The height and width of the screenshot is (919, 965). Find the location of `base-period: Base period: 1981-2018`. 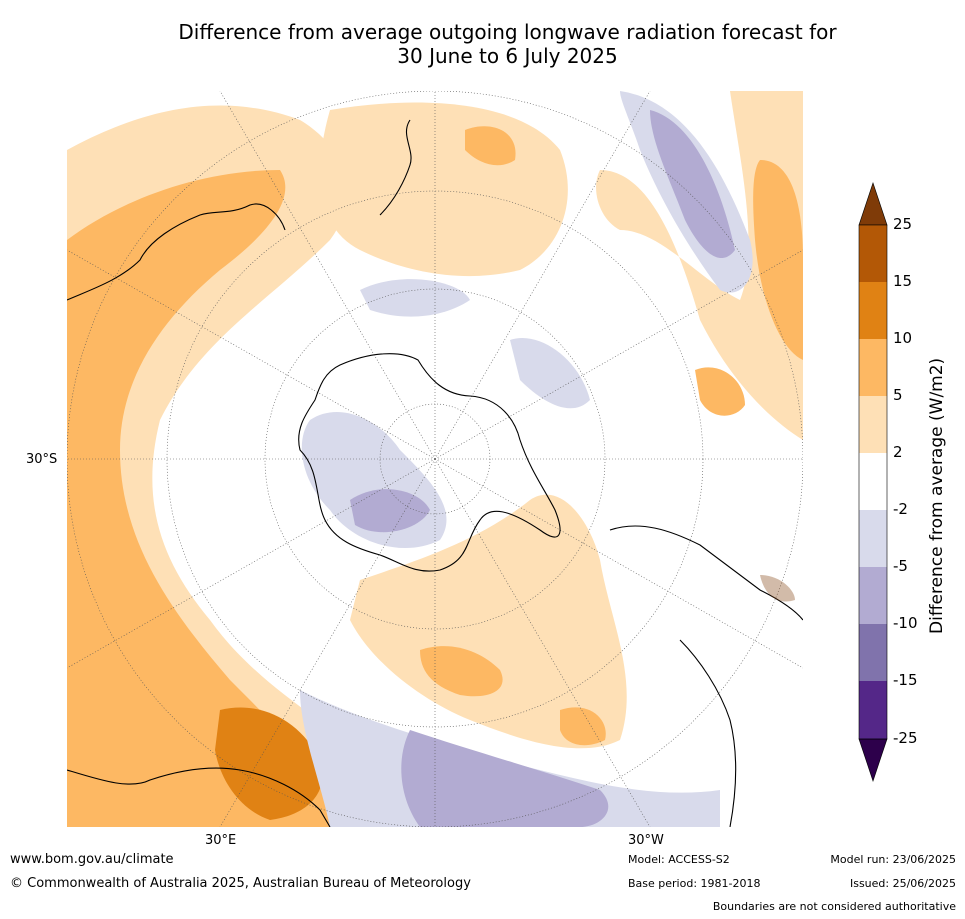

base-period: Base period: 1981-2018 is located at coordinates (694, 883).